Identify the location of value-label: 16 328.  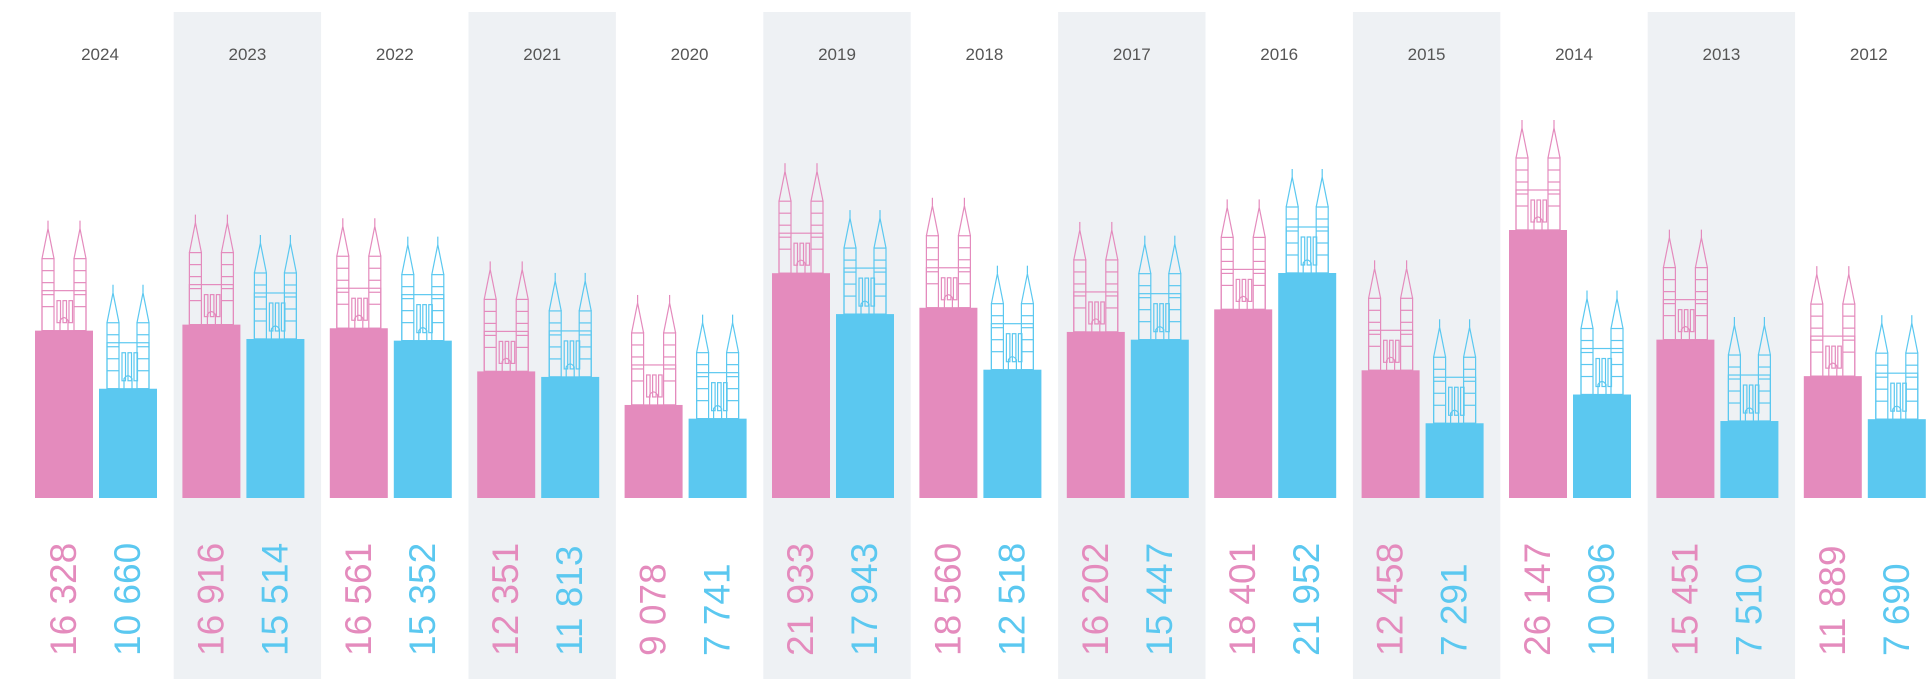
(63, 599).